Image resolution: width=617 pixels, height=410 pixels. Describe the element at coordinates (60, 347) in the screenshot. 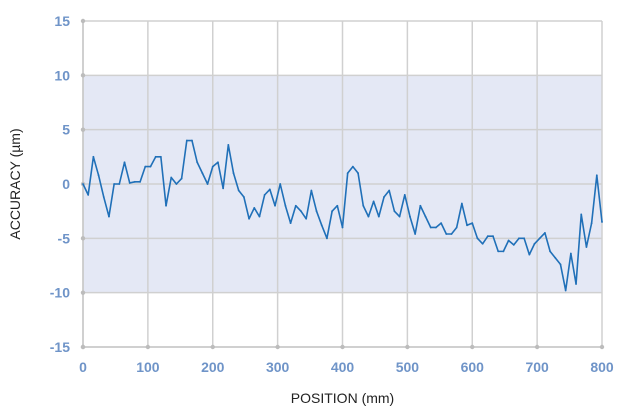

I see `y-tick-label: -15` at that location.